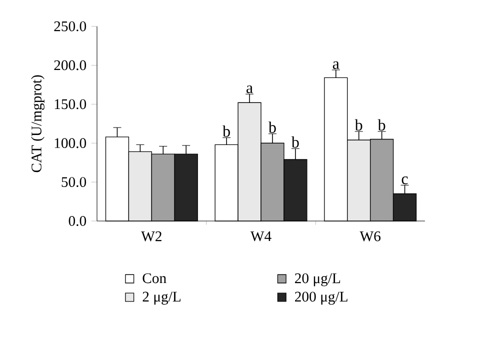 The height and width of the screenshot is (339, 500). What do you see at coordinates (261, 236) in the screenshot?
I see `x-tick-label: W4` at bounding box center [261, 236].